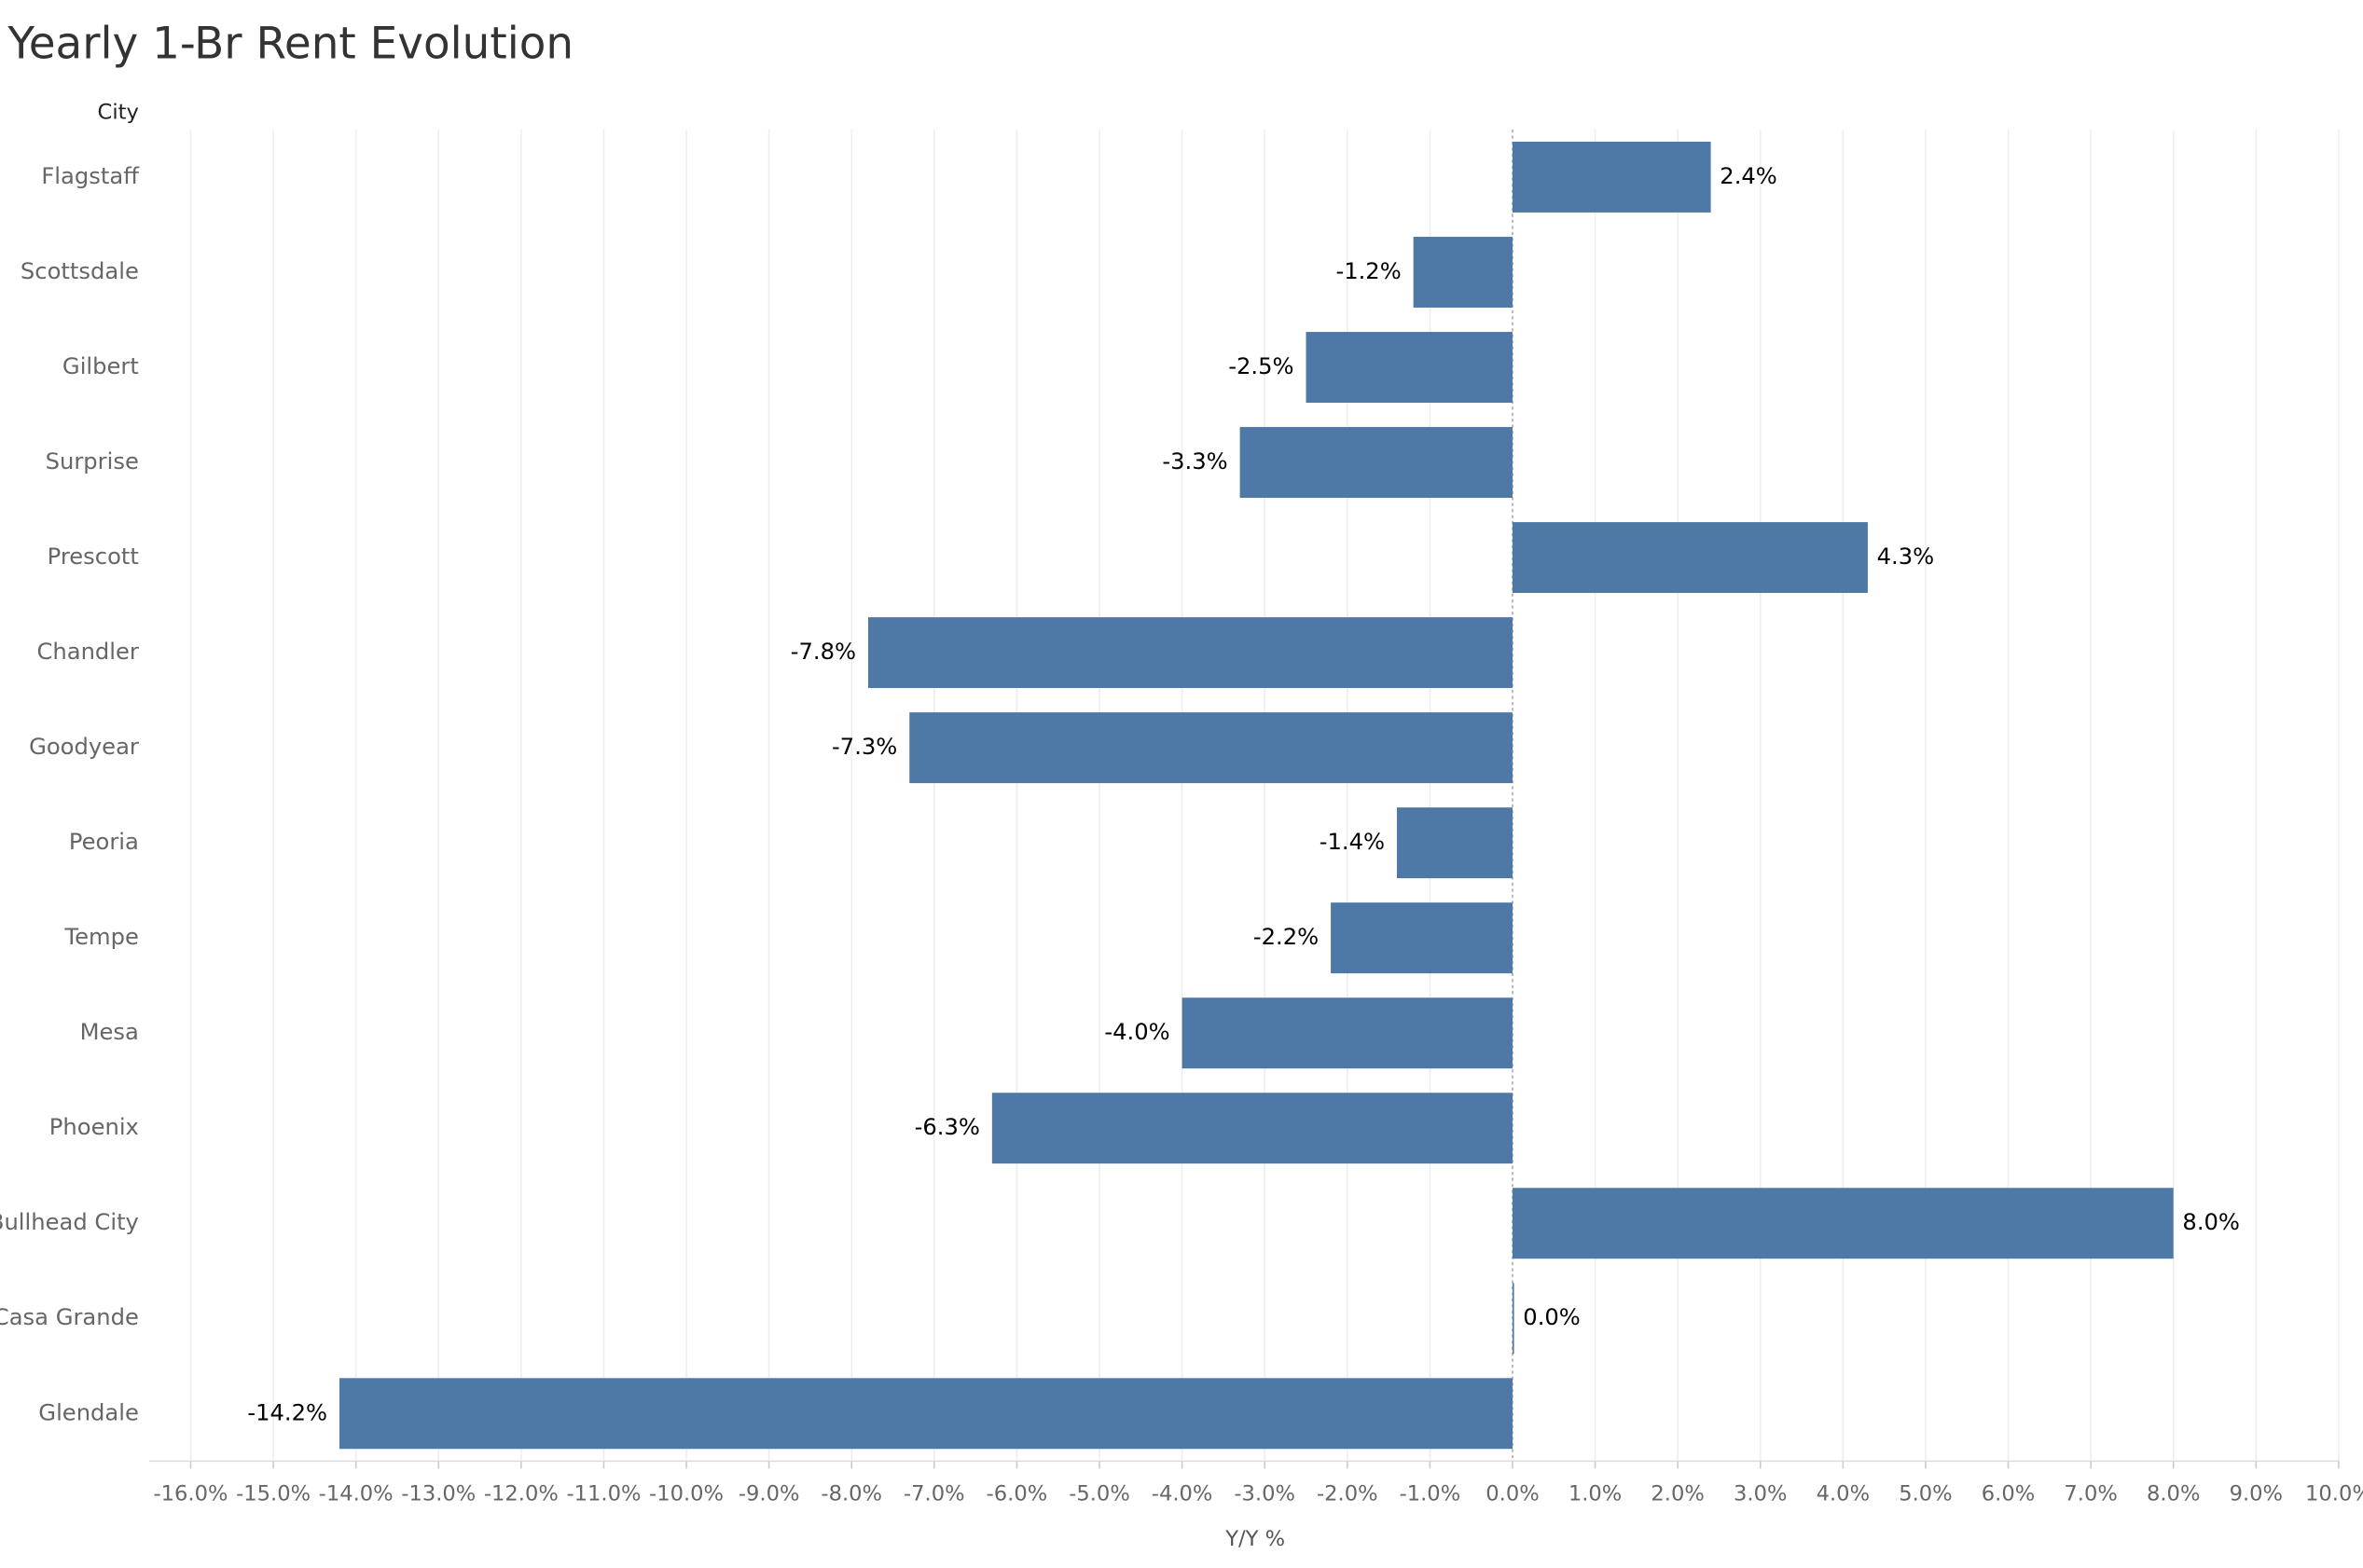 This screenshot has width=2363, height=1568. I want to click on x-tick-label: 0.0%, so click(1512, 1493).